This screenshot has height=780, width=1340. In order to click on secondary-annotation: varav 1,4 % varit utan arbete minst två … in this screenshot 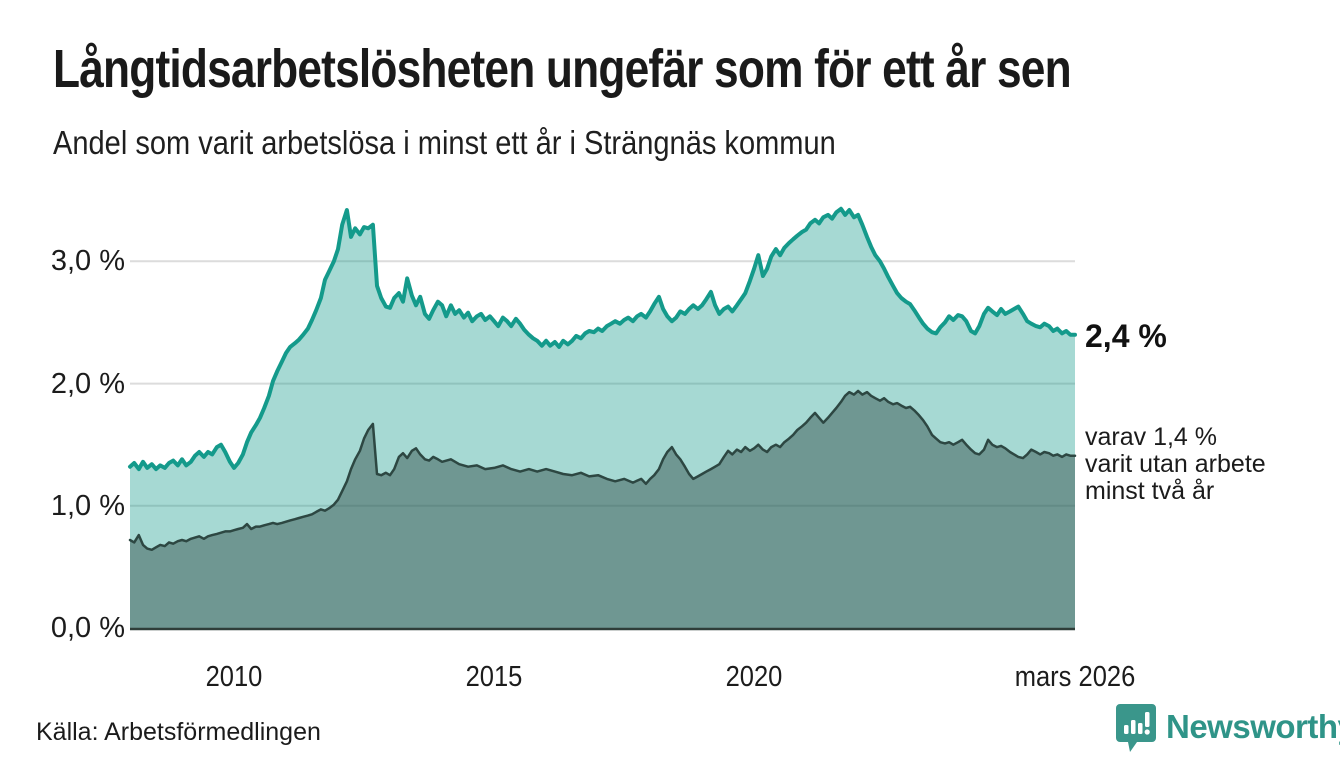, I will do `click(1175, 464)`.